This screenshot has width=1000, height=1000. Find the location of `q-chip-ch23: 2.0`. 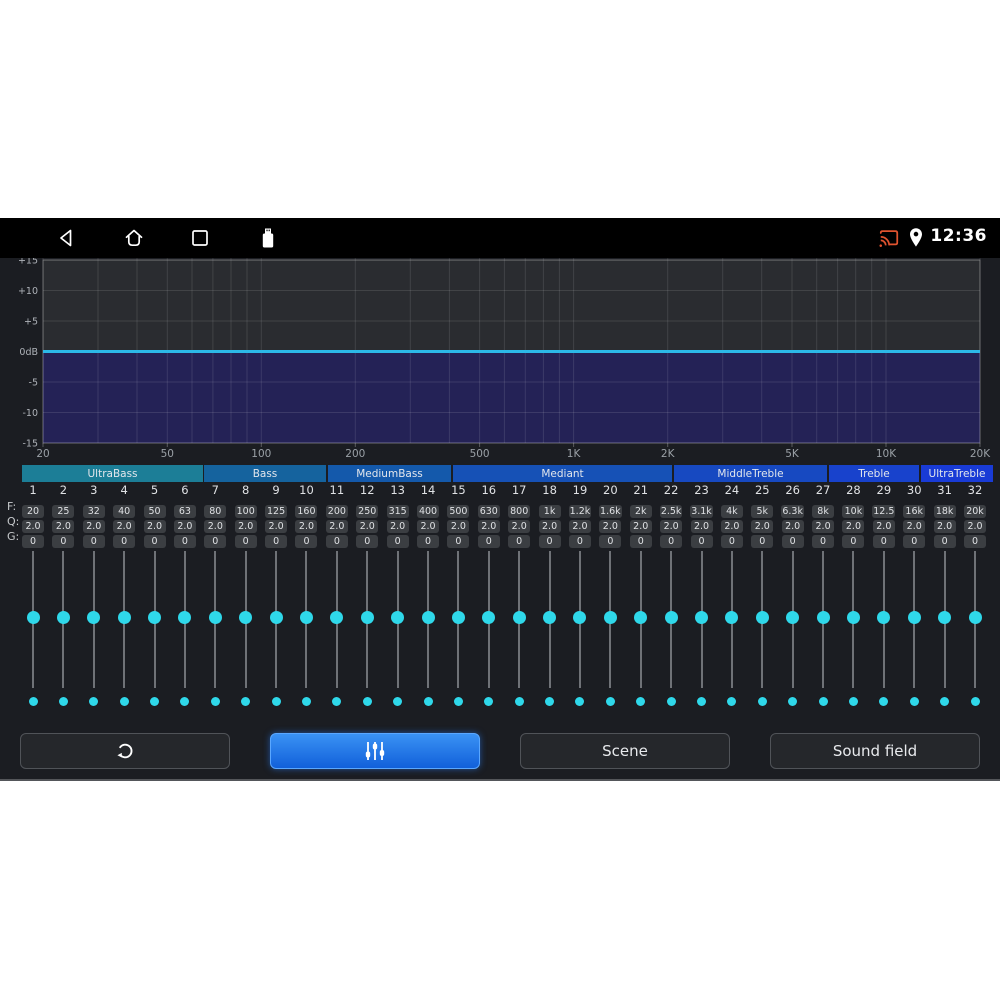

q-chip-ch23: 2.0 is located at coordinates (702, 523).